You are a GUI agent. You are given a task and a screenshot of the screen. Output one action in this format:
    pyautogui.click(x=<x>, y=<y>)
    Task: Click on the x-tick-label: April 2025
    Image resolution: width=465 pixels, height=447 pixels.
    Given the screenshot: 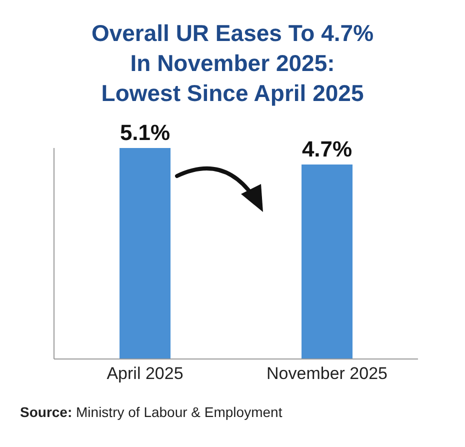 What is the action you would take?
    pyautogui.click(x=145, y=374)
    